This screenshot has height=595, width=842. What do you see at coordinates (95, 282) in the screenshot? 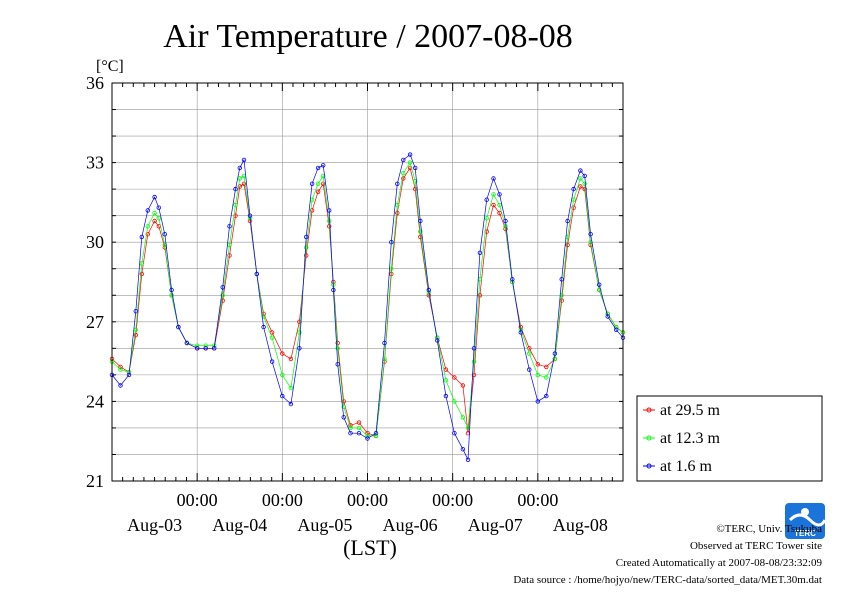
I see `y-tick-labels: 21 24 27 30 33 36` at bounding box center [95, 282].